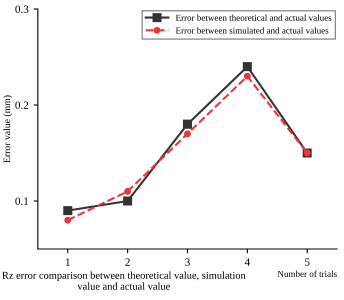  I want to click on text: Rz error comparison between theoretical value, simulation value and actual value, so click(124, 281).